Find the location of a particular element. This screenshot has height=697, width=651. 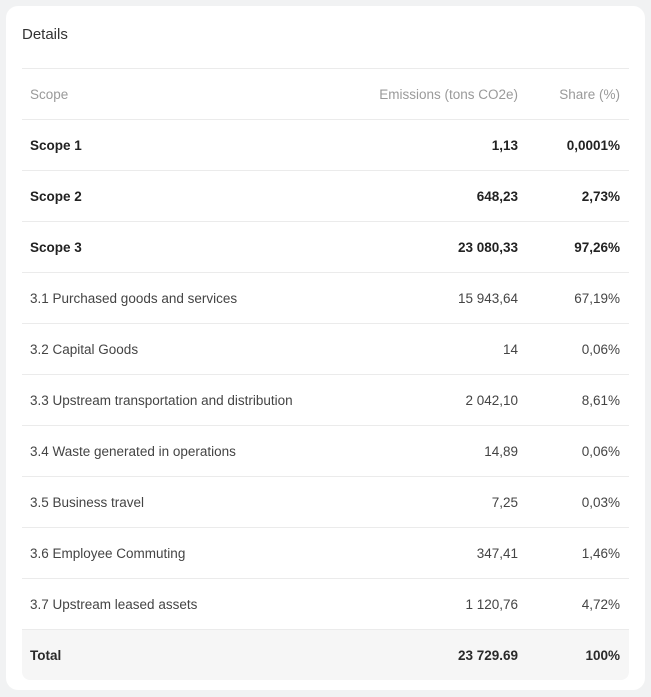

share-cell: 0,03% is located at coordinates (573, 502).